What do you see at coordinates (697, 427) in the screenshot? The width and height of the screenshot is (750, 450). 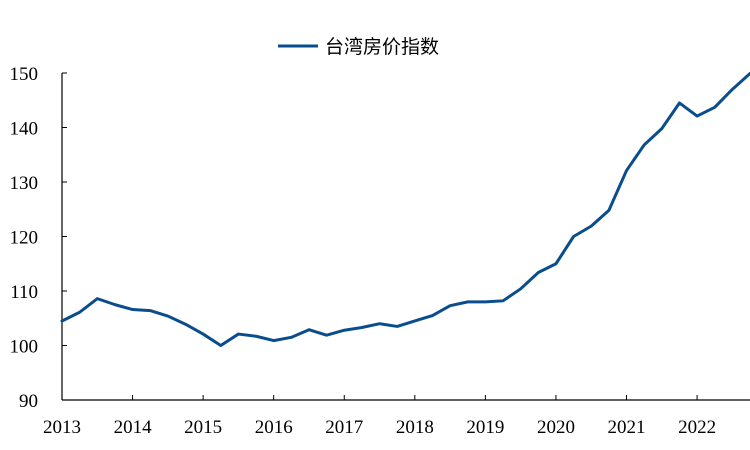 I see `x-tick-label: 2022` at bounding box center [697, 427].